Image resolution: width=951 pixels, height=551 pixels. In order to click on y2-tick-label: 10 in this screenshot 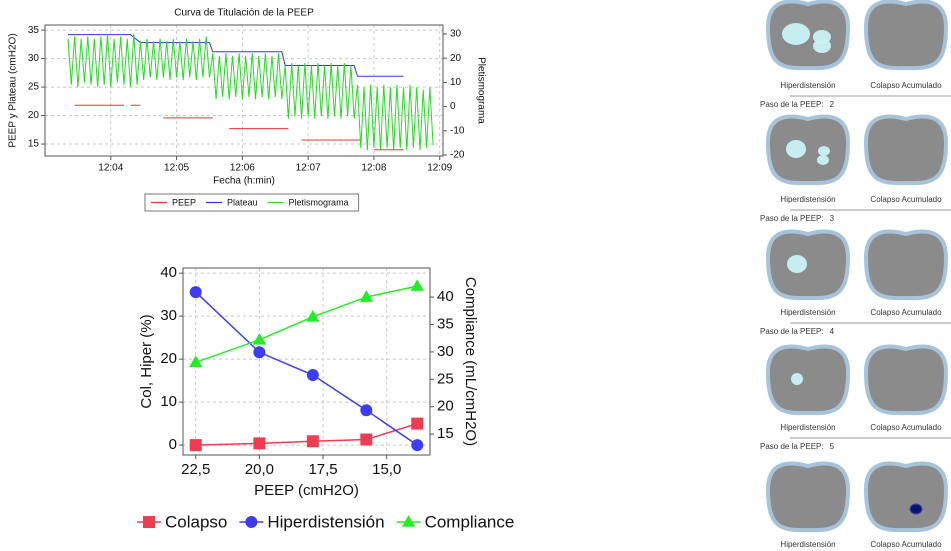, I will do `click(456, 82)`.